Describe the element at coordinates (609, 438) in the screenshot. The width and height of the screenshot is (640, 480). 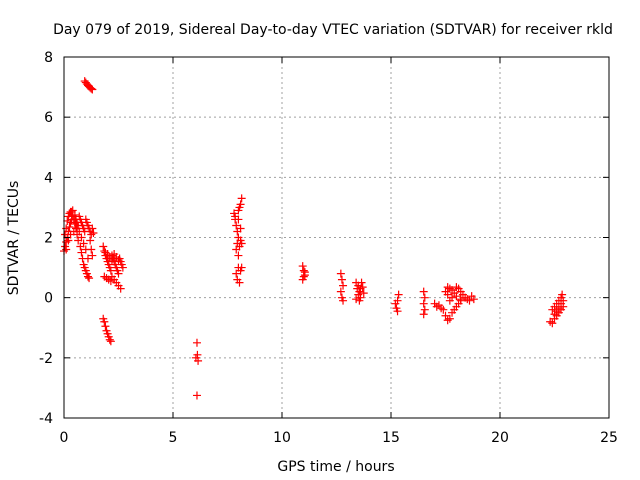
I see `x-tick-label: 25` at that location.